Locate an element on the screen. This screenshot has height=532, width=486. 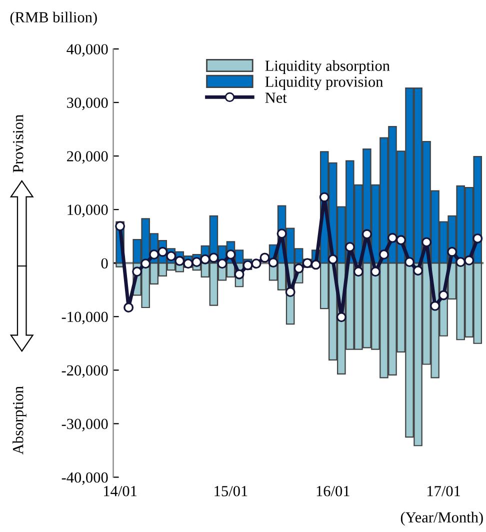
y-tick-label: -30,000 is located at coordinates (85, 425).